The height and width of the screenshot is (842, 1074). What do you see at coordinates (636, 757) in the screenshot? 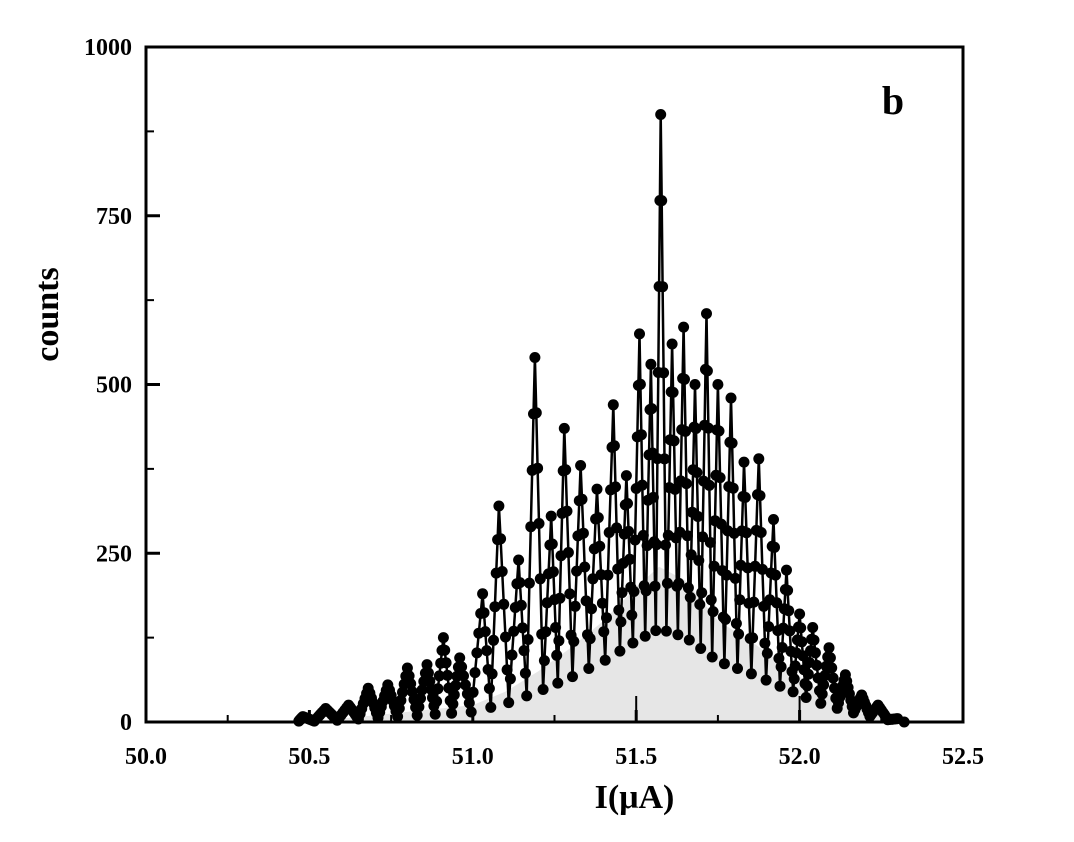
I see `x-tick-label: 51.5` at bounding box center [636, 757].